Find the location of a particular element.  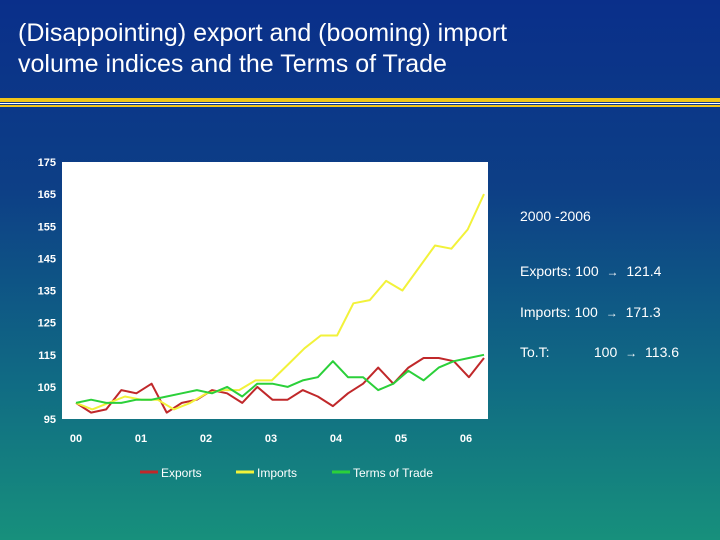

y-tick-labels: 175 165 155 145 135 125 115 105 95 is located at coordinates (47, 291).